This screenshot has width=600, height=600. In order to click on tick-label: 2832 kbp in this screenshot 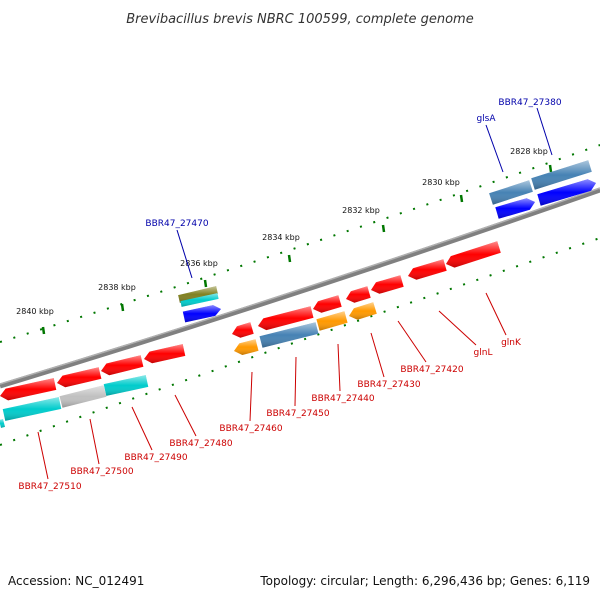, I will do `click(361, 210)`.